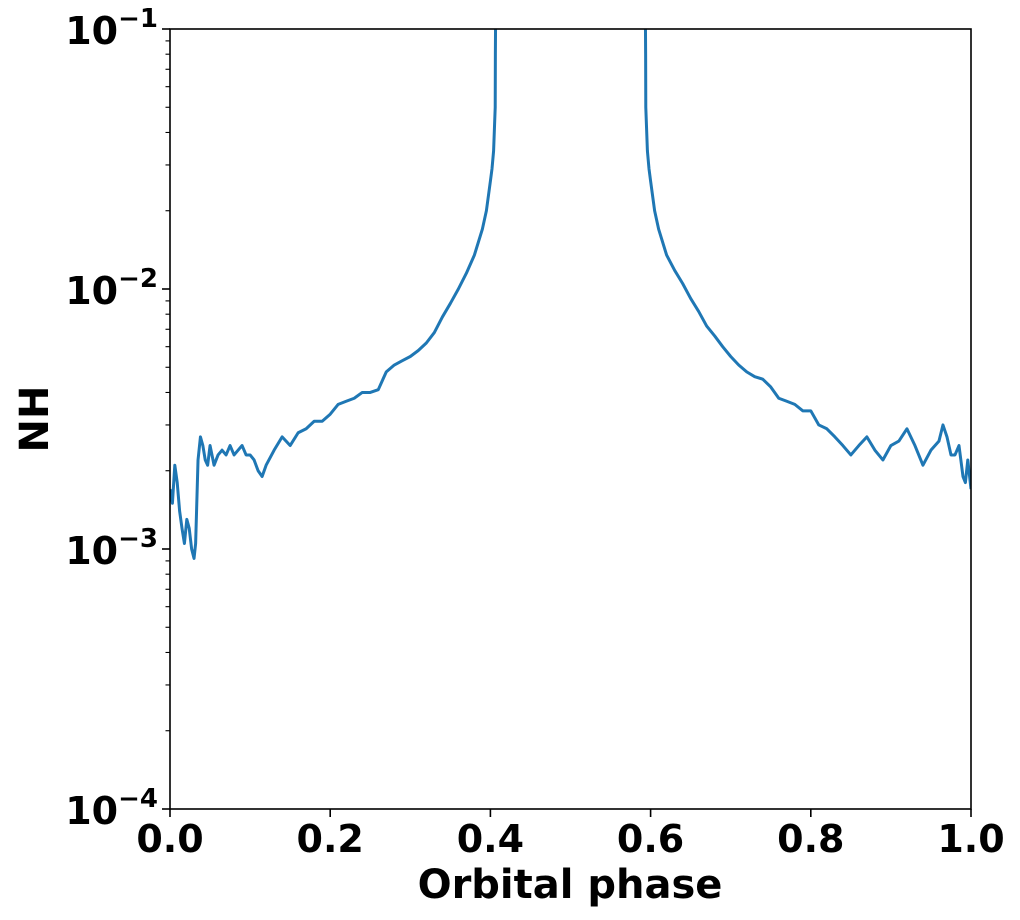 The width and height of the screenshot is (1020, 920). Describe the element at coordinates (490, 839) in the screenshot. I see `x-tick-label: 0.4` at that location.